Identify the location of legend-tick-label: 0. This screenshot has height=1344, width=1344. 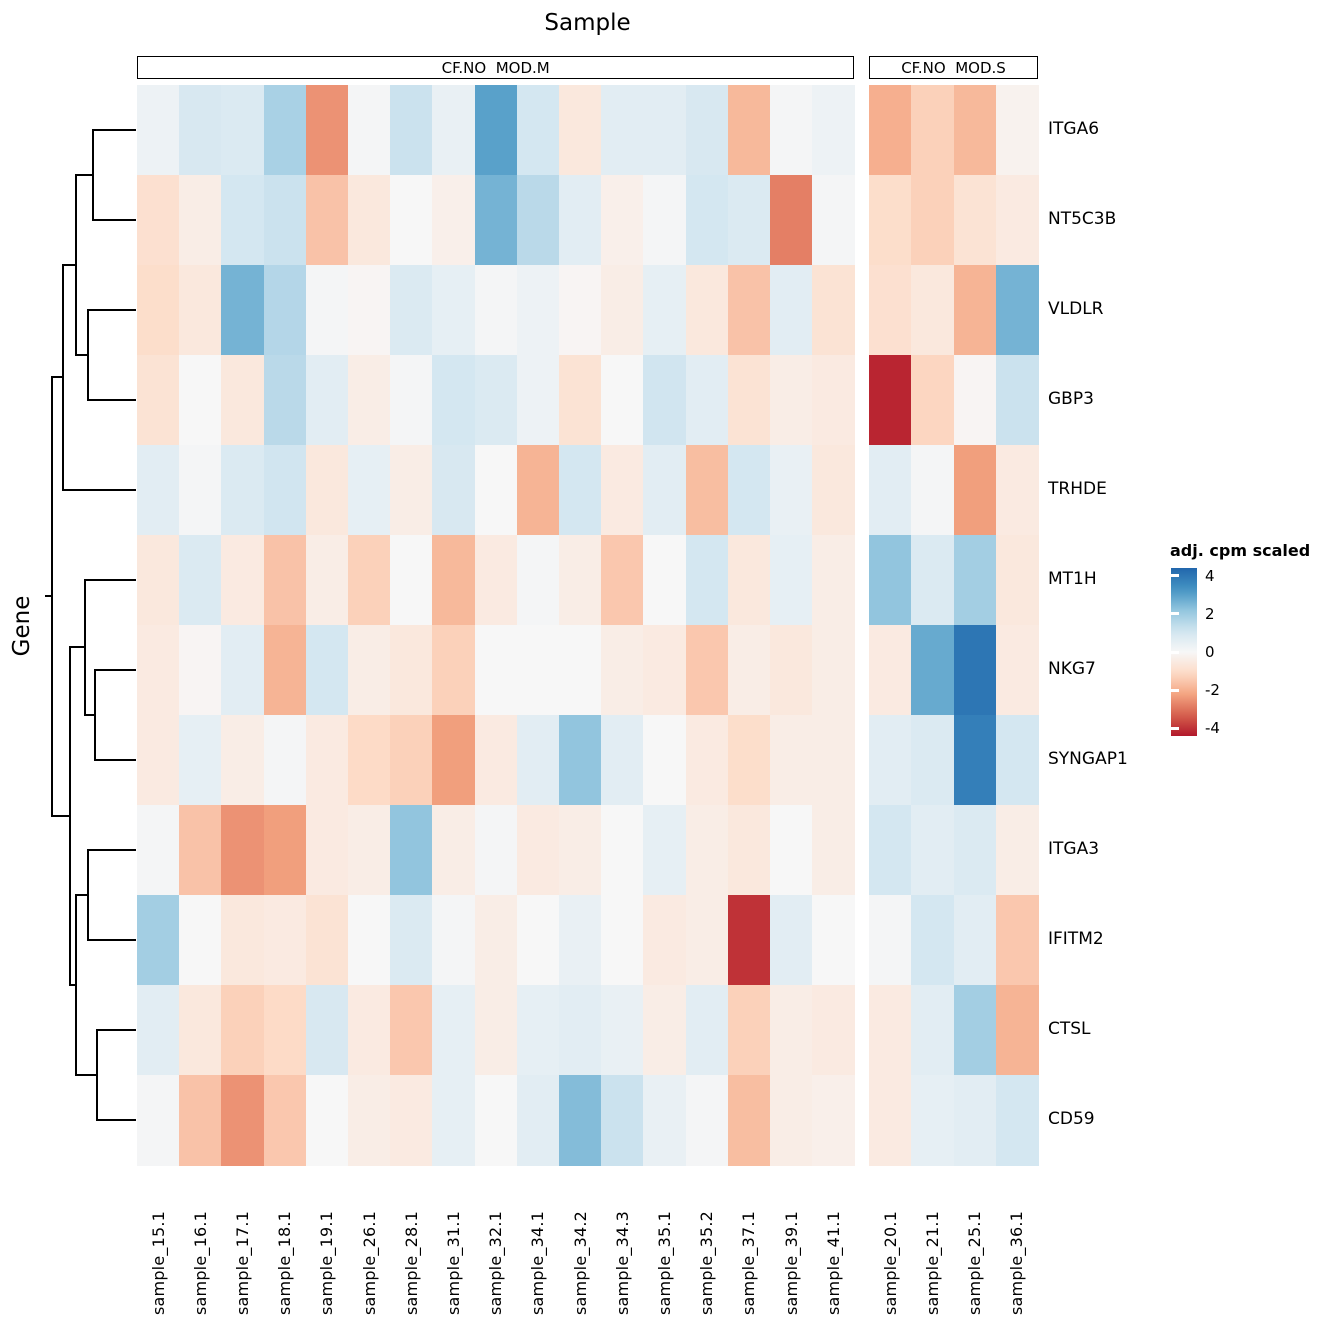
(1210, 652).